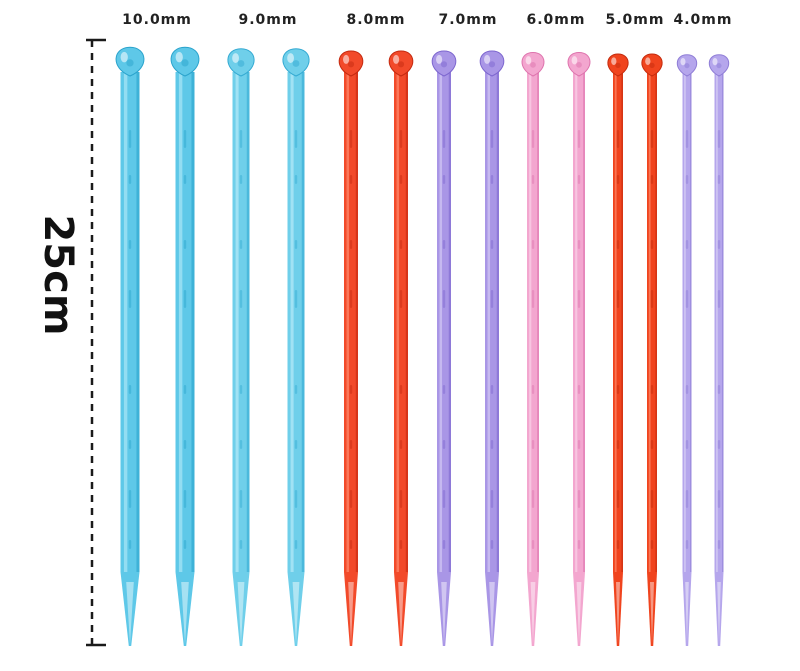 Image resolution: width=800 pixels, height=671 pixels. I want to click on needle-shaft, so click(652, 322).